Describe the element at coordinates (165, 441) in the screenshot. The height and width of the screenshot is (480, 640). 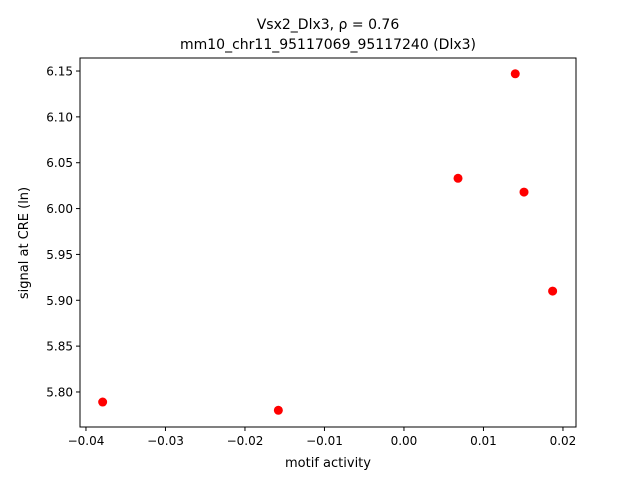
I see `x-tick-label: −0.03` at that location.